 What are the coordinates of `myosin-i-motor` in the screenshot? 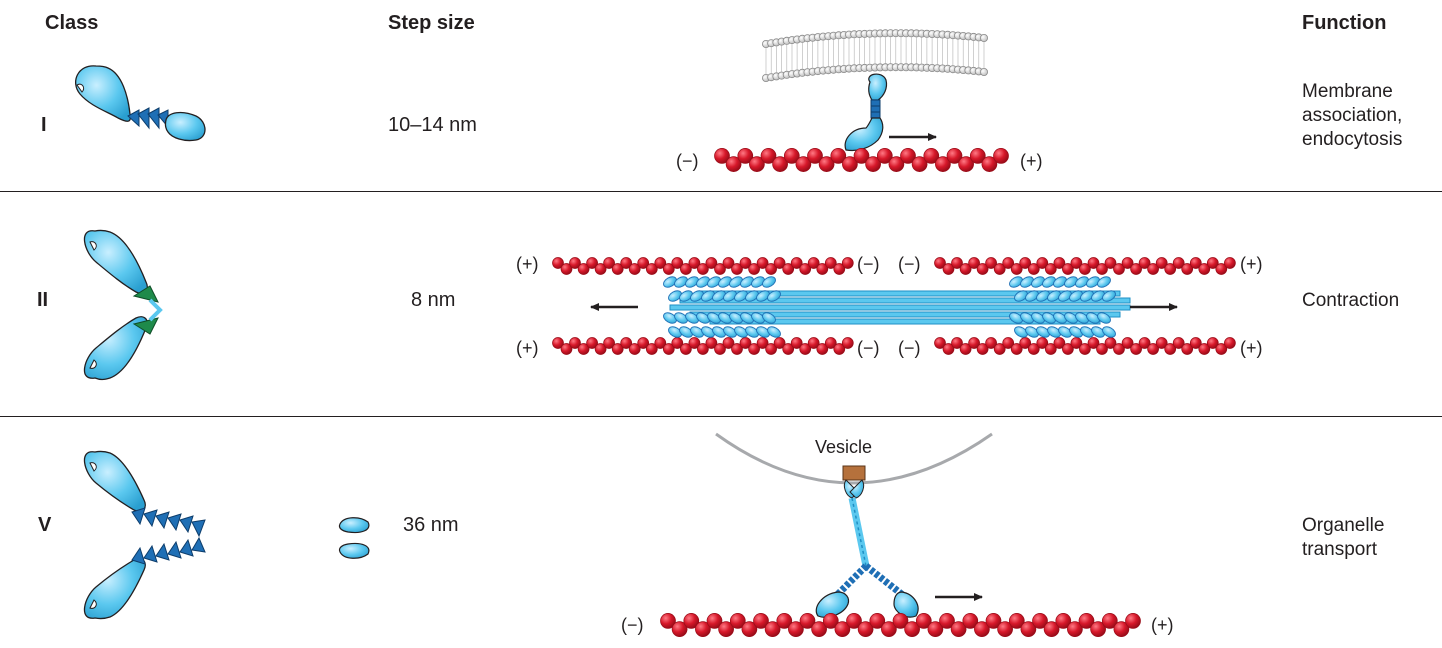 It's located at (866, 112).